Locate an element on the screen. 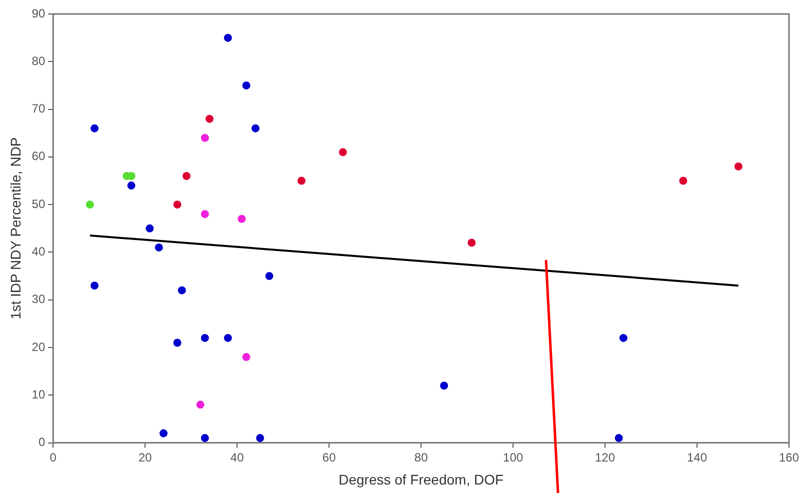  y-tick-label: 0 is located at coordinates (42, 442).